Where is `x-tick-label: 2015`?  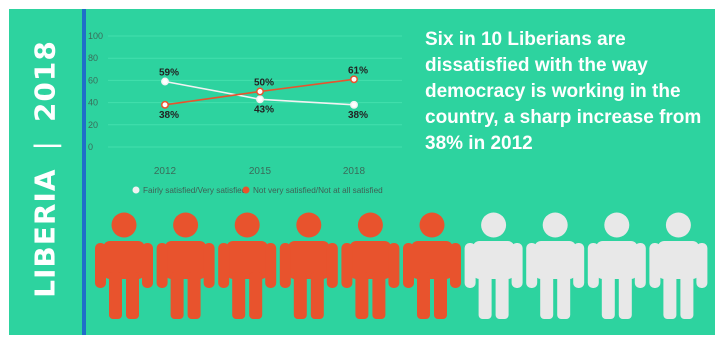
x-tick-label: 2015 is located at coordinates (260, 171).